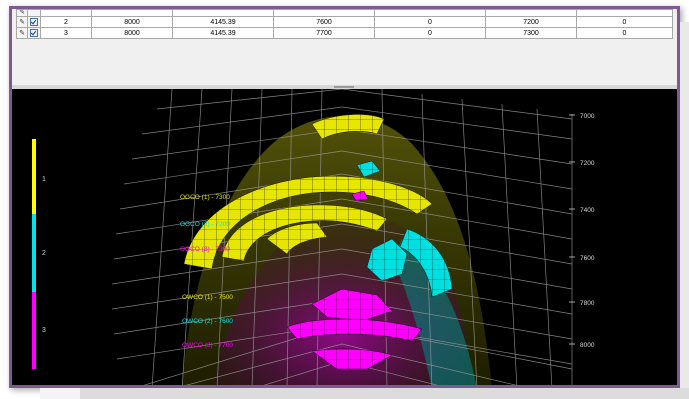 Image resolution: width=689 pixels, height=399 pixels. I want to click on table-row-partial: ✎, so click(344, 13).